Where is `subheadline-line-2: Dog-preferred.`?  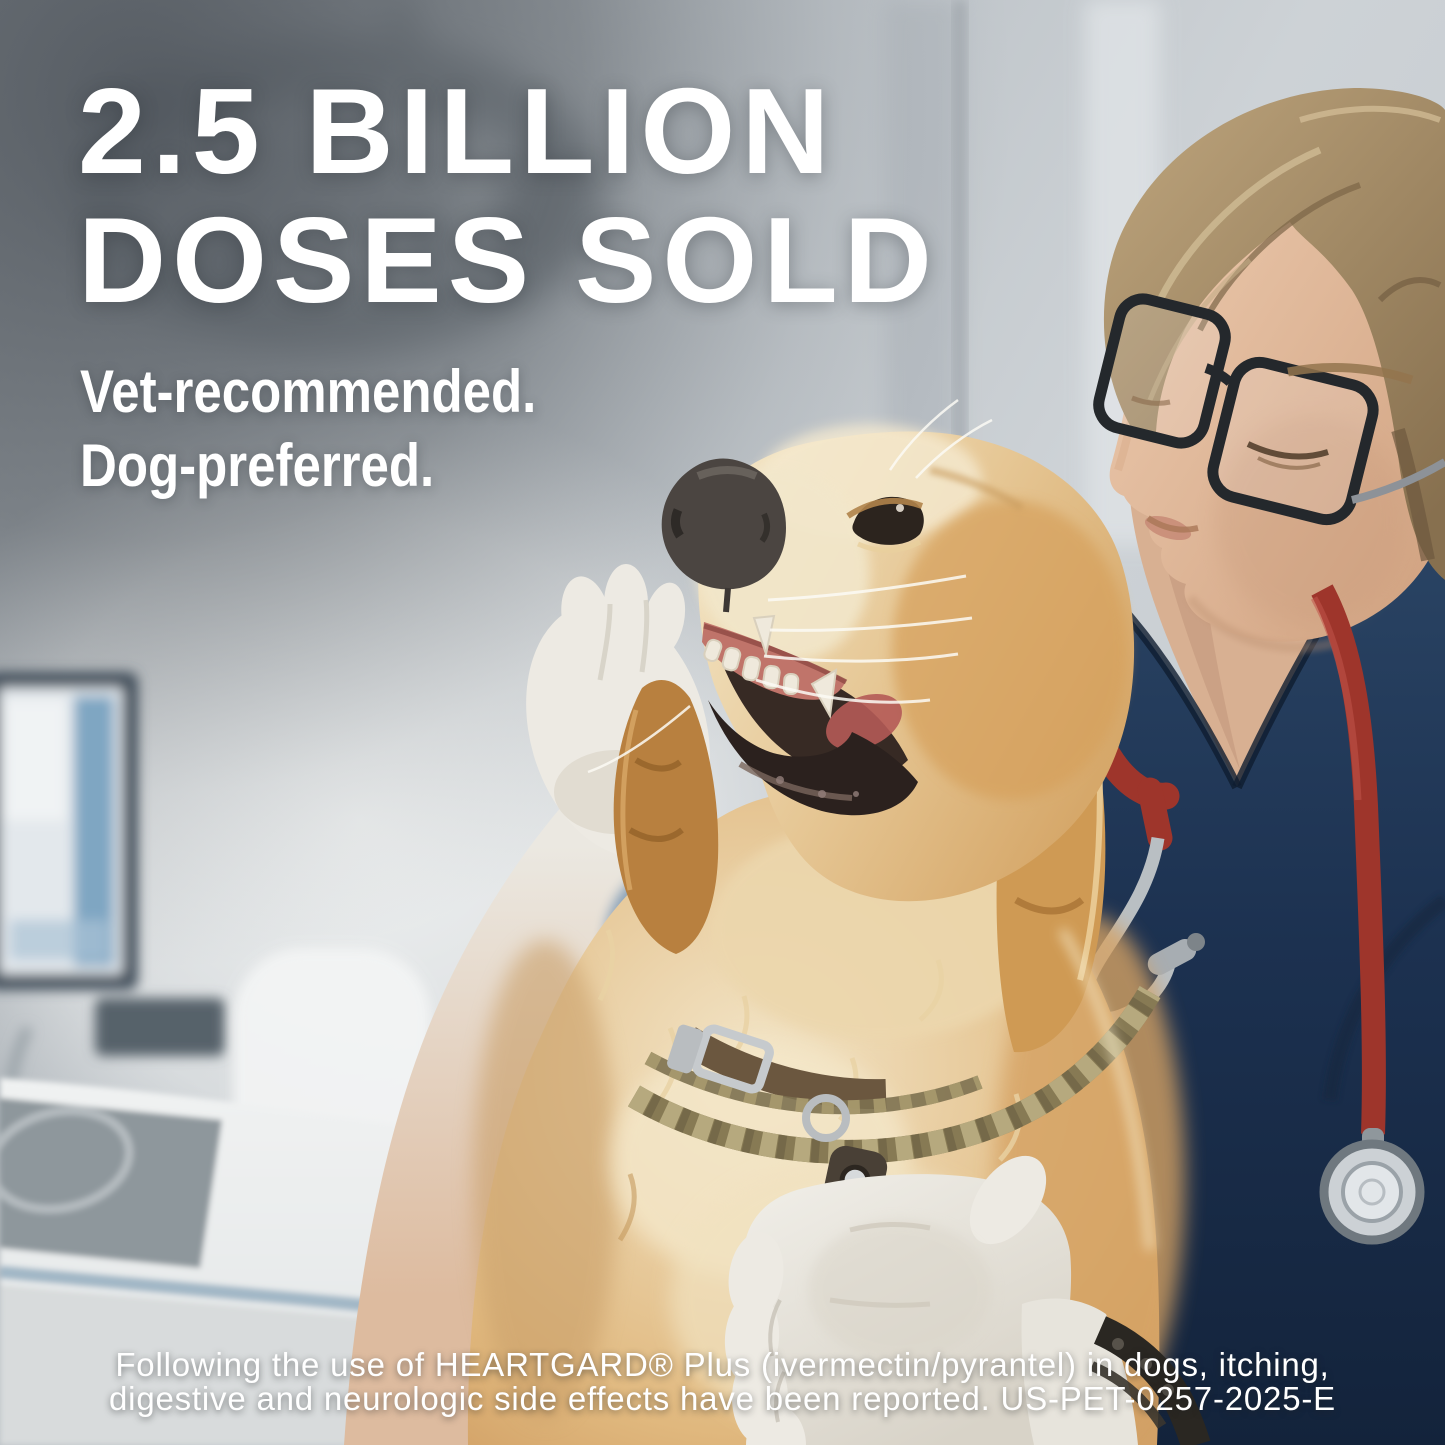
subheadline-line-2: Dog-preferred. is located at coordinates (257, 465).